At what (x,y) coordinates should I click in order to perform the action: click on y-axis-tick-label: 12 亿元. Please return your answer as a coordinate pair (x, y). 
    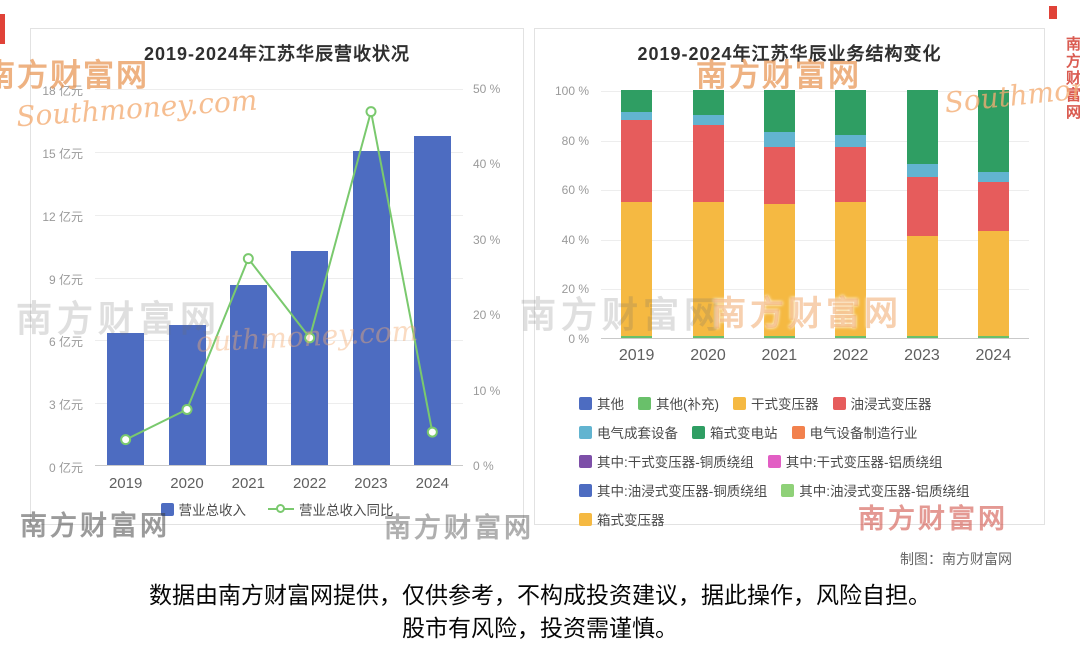
    Looking at the image, I should click on (62, 216).